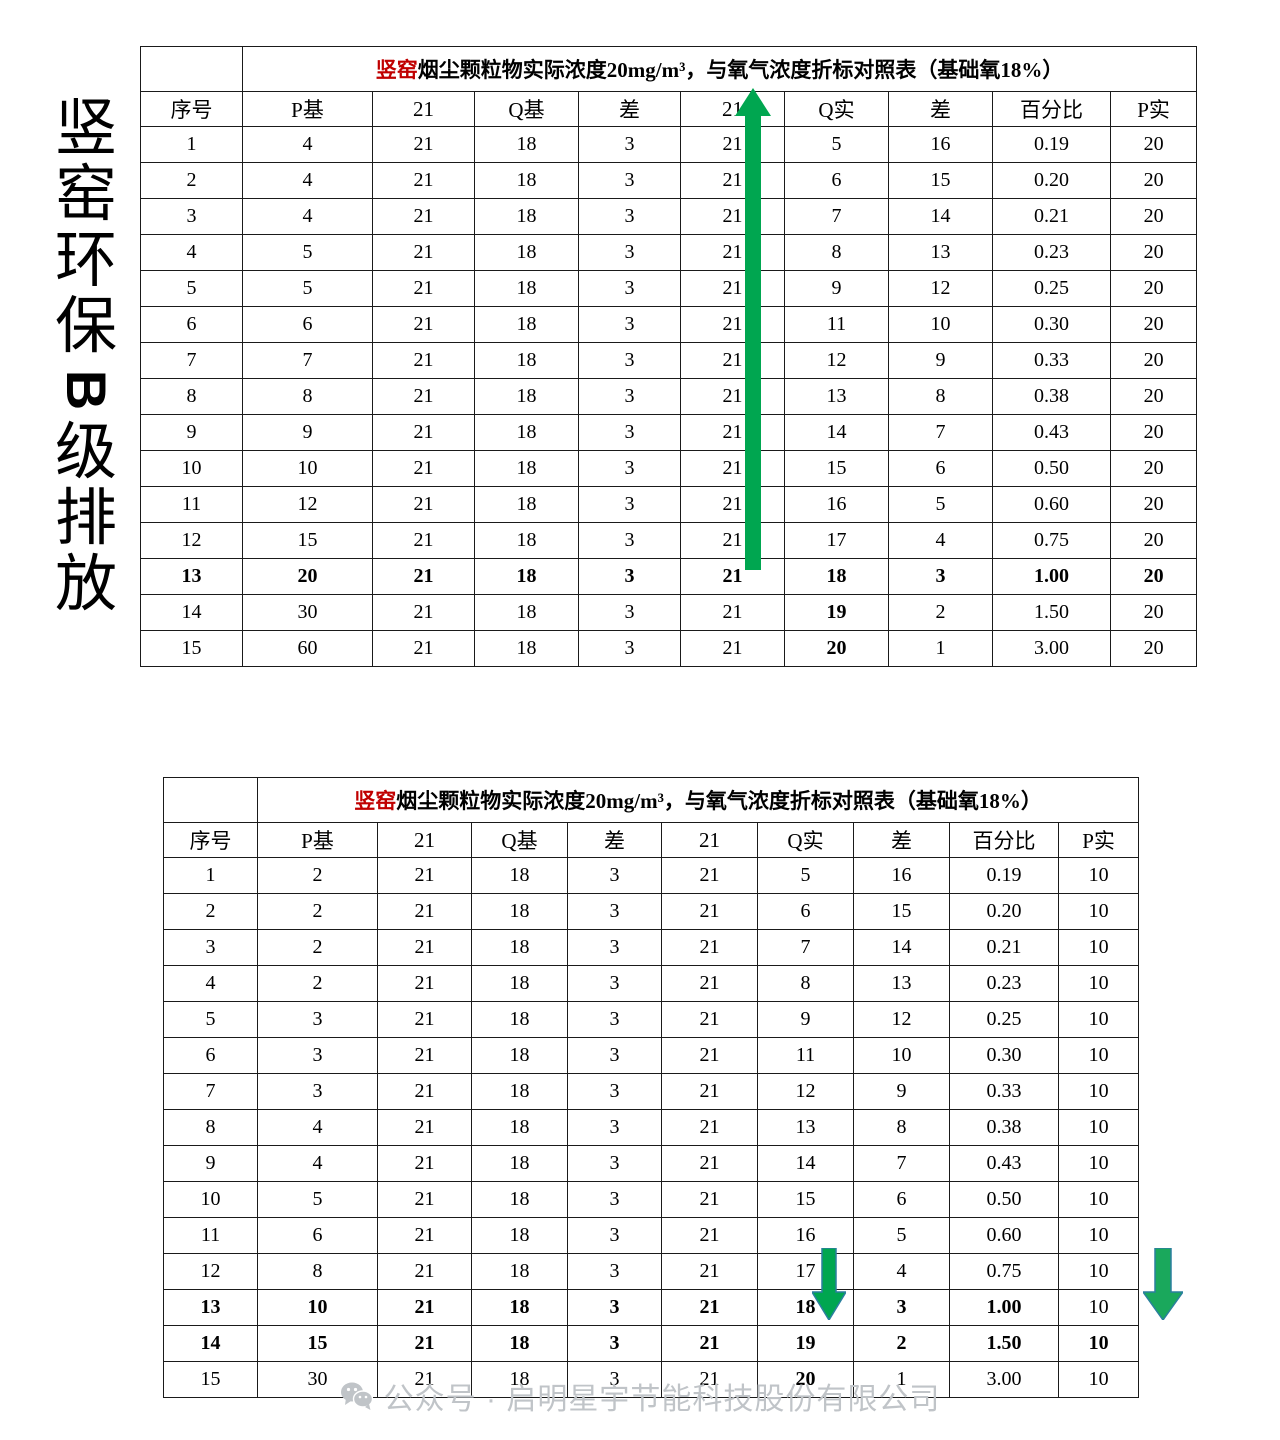  What do you see at coordinates (669, 612) in the screenshot?
I see `table-row: 14 30 21 18 3 21 19 2 1.50 20` at bounding box center [669, 612].